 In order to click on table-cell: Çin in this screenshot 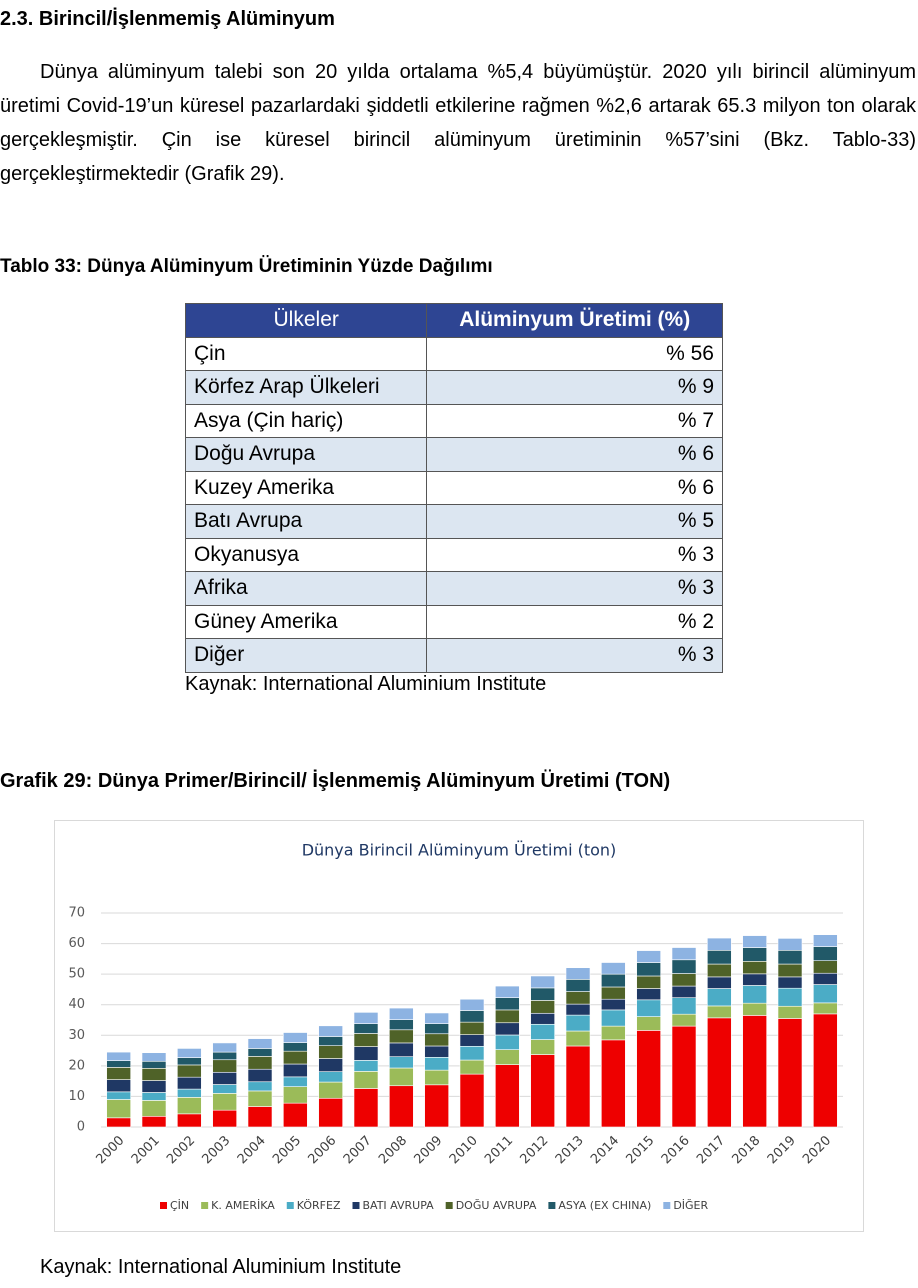, I will do `click(306, 353)`.